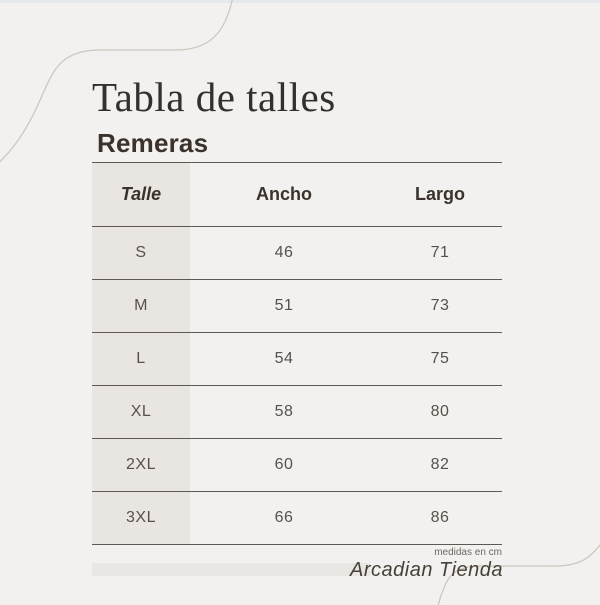 The image size is (600, 605). Describe the element at coordinates (440, 464) in the screenshot. I see `largo-cell: 82` at that location.